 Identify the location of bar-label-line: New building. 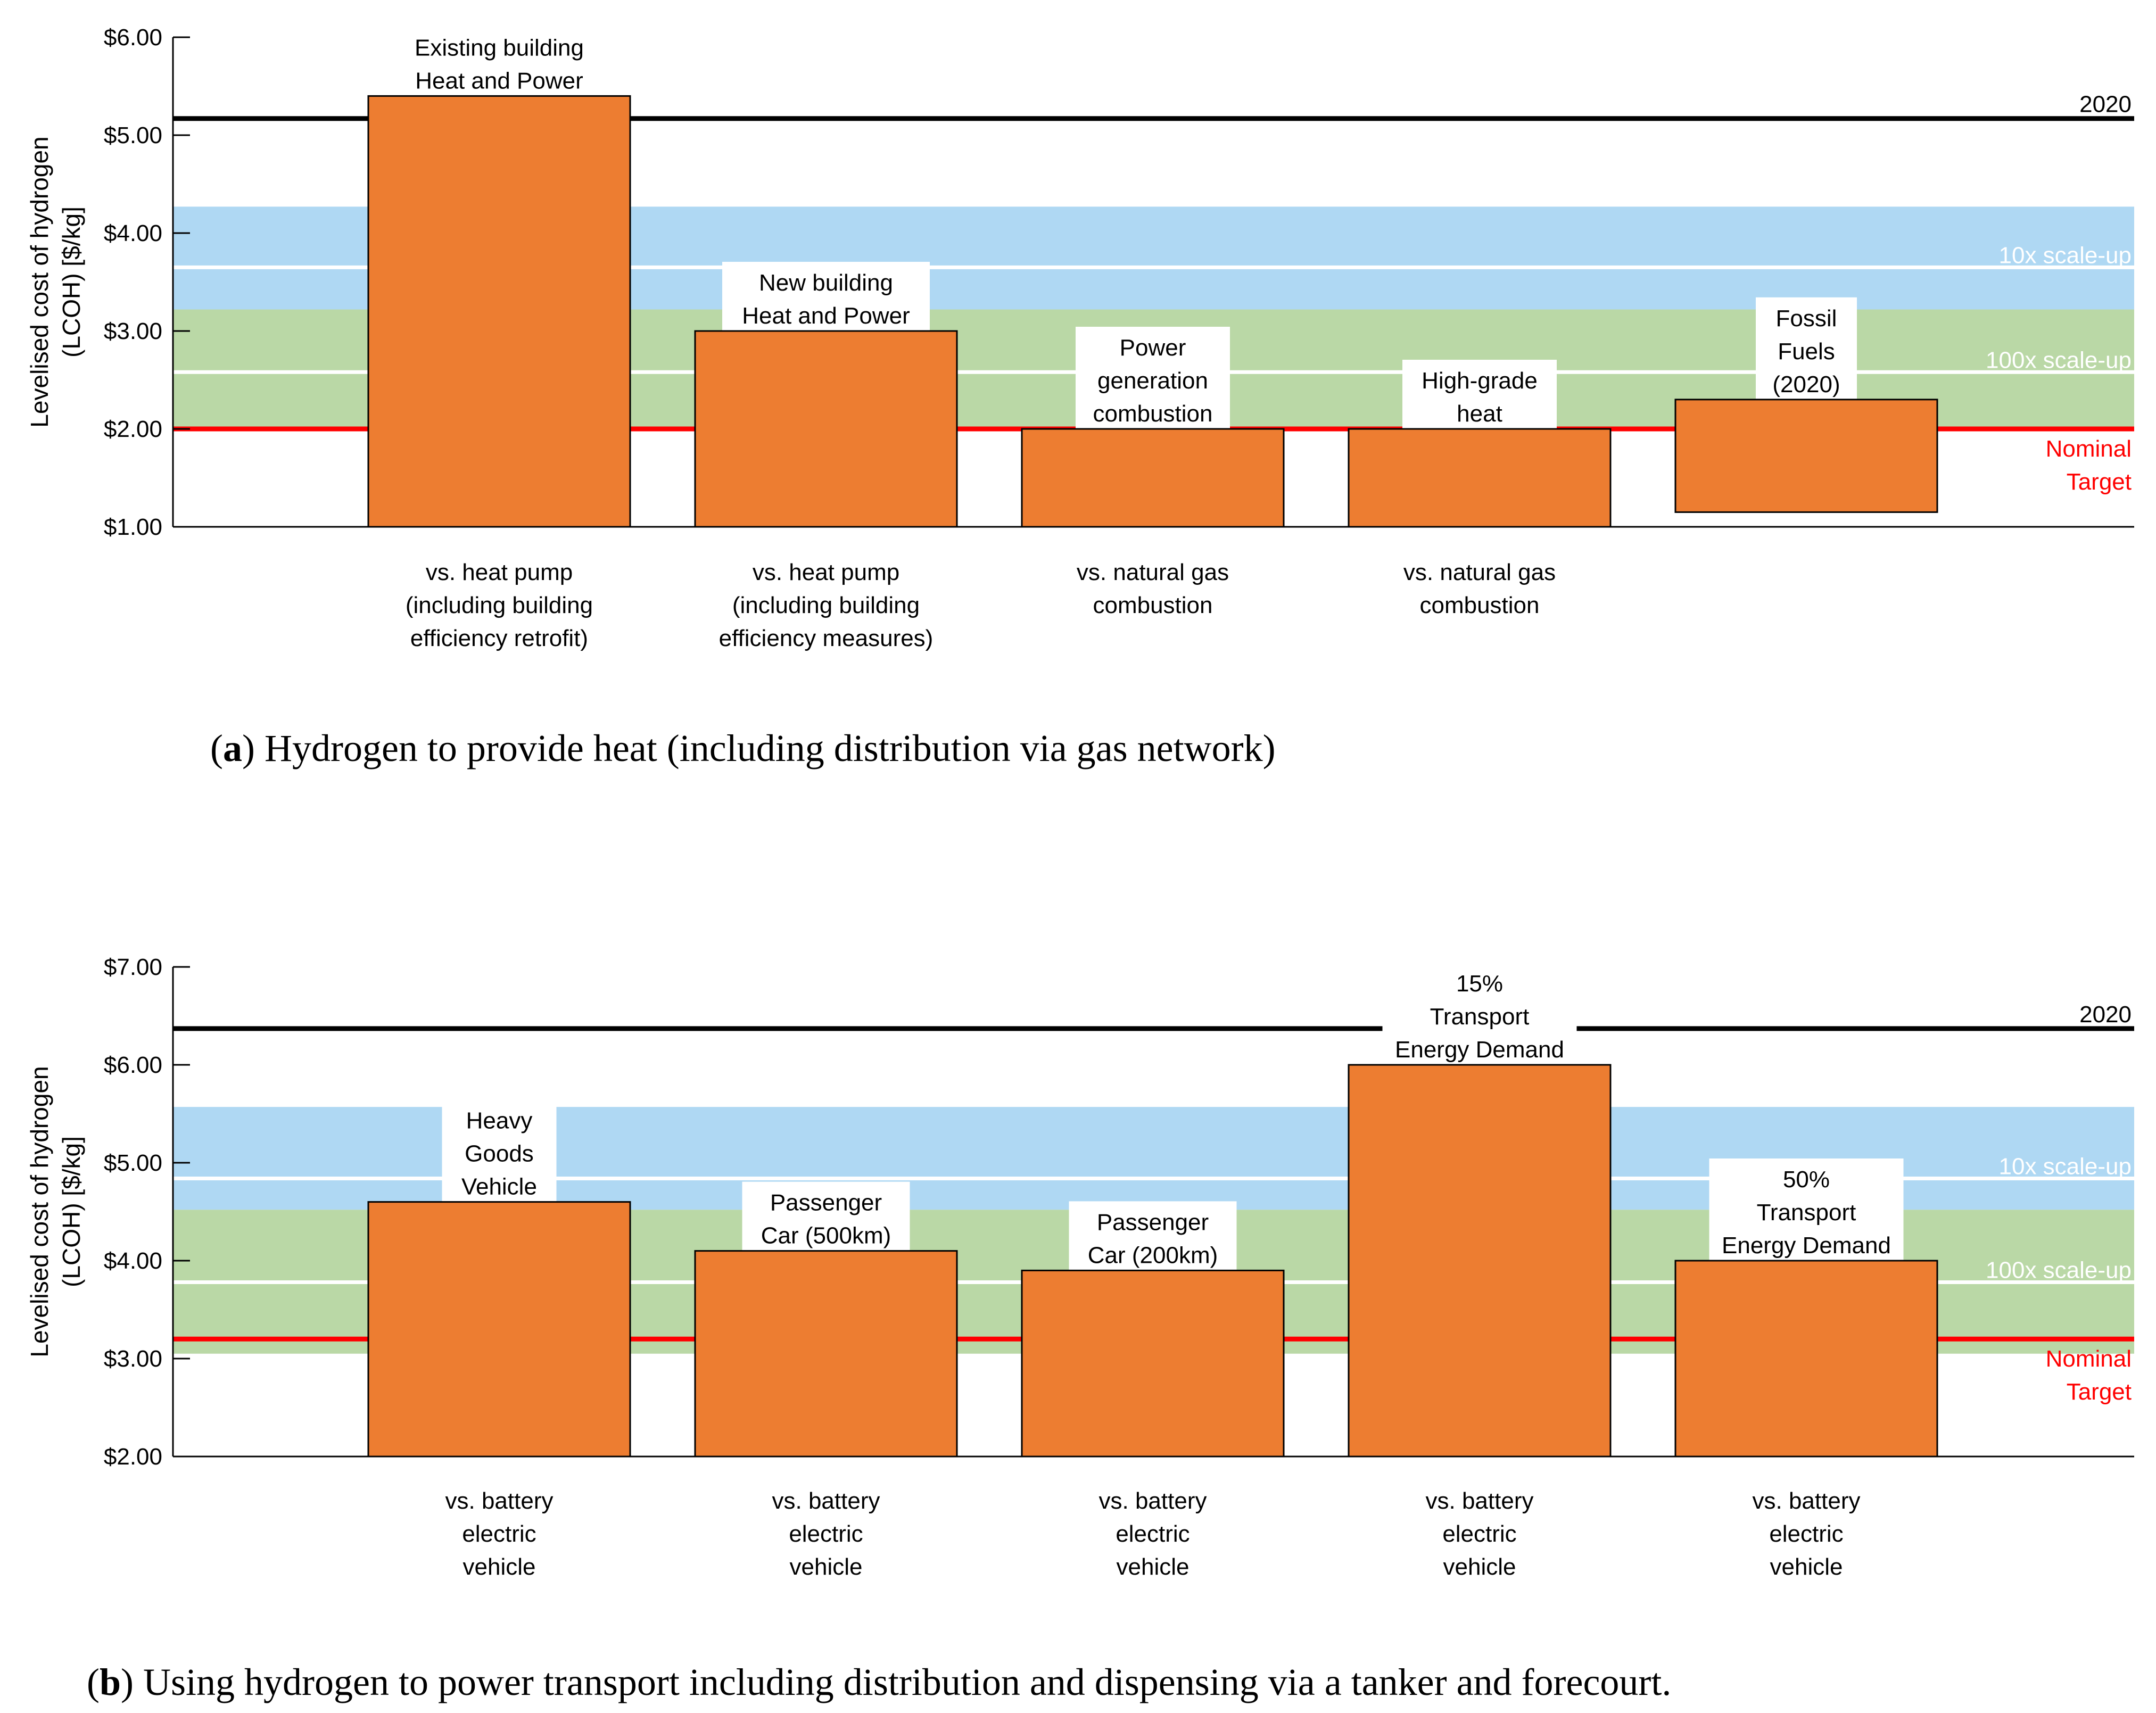
(826, 283).